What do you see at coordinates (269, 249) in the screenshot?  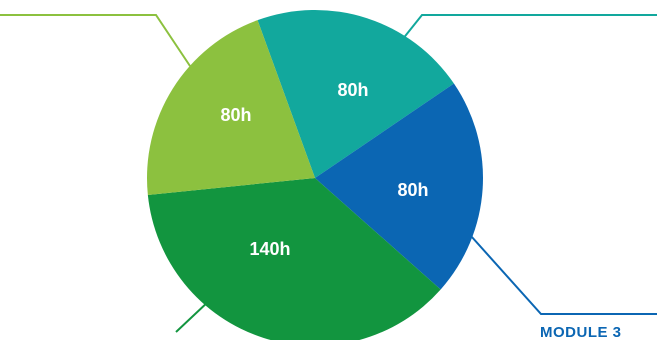 I see `slice-value-label-3: 140h` at bounding box center [269, 249].